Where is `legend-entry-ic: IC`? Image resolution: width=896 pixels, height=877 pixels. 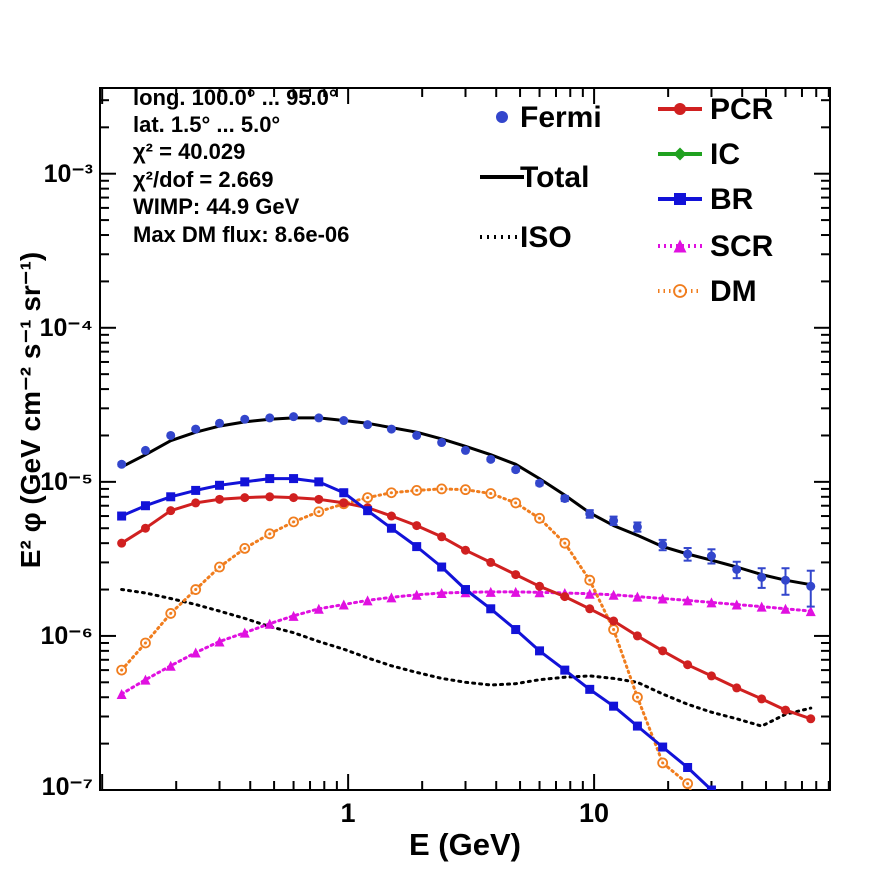
legend-entry-ic: IC is located at coordinates (699, 154).